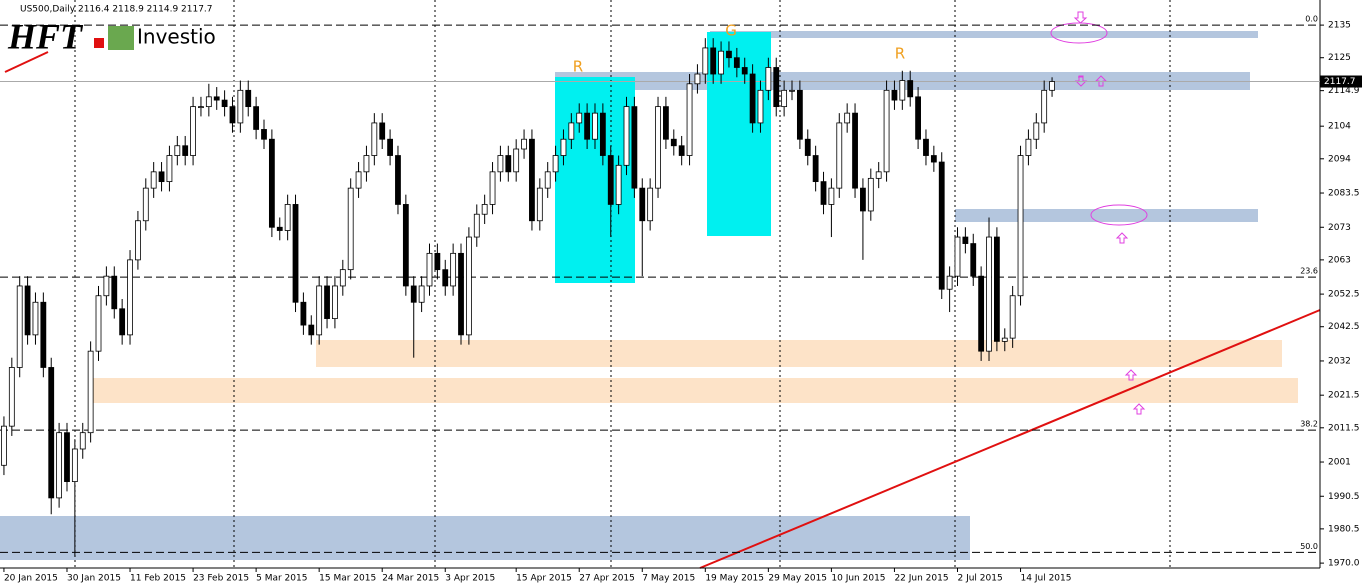 This screenshot has height=586, width=1362. What do you see at coordinates (176, 37) in the screenshot?
I see `logo-sub: Investio` at bounding box center [176, 37].